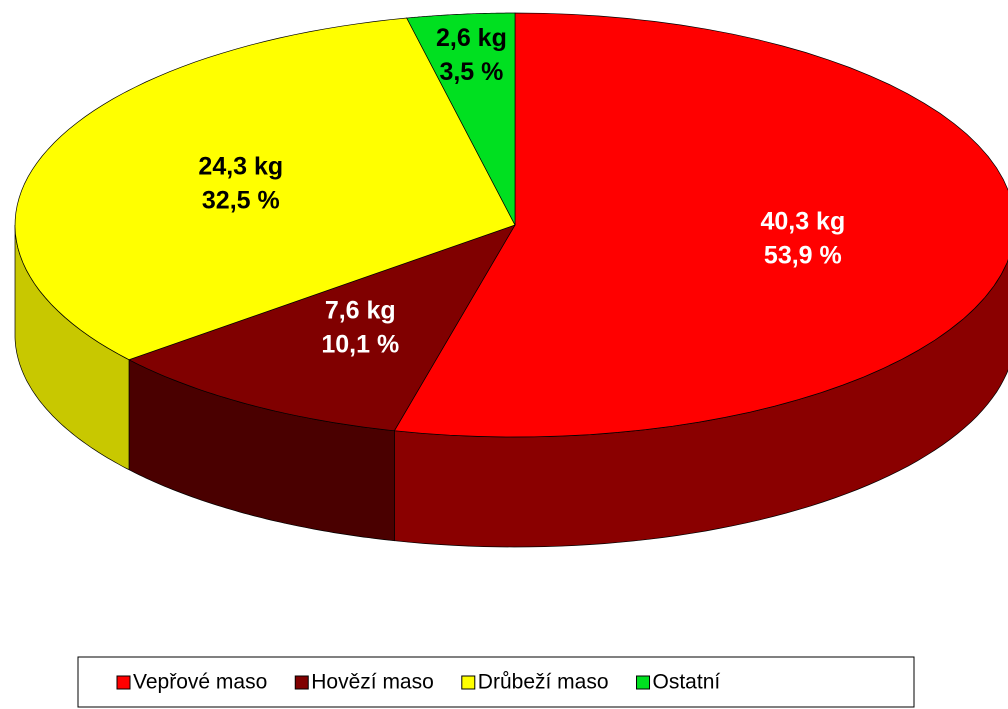 The image size is (1008, 709). What do you see at coordinates (200, 682) in the screenshot?
I see `legend-label: Vepřové maso` at bounding box center [200, 682].